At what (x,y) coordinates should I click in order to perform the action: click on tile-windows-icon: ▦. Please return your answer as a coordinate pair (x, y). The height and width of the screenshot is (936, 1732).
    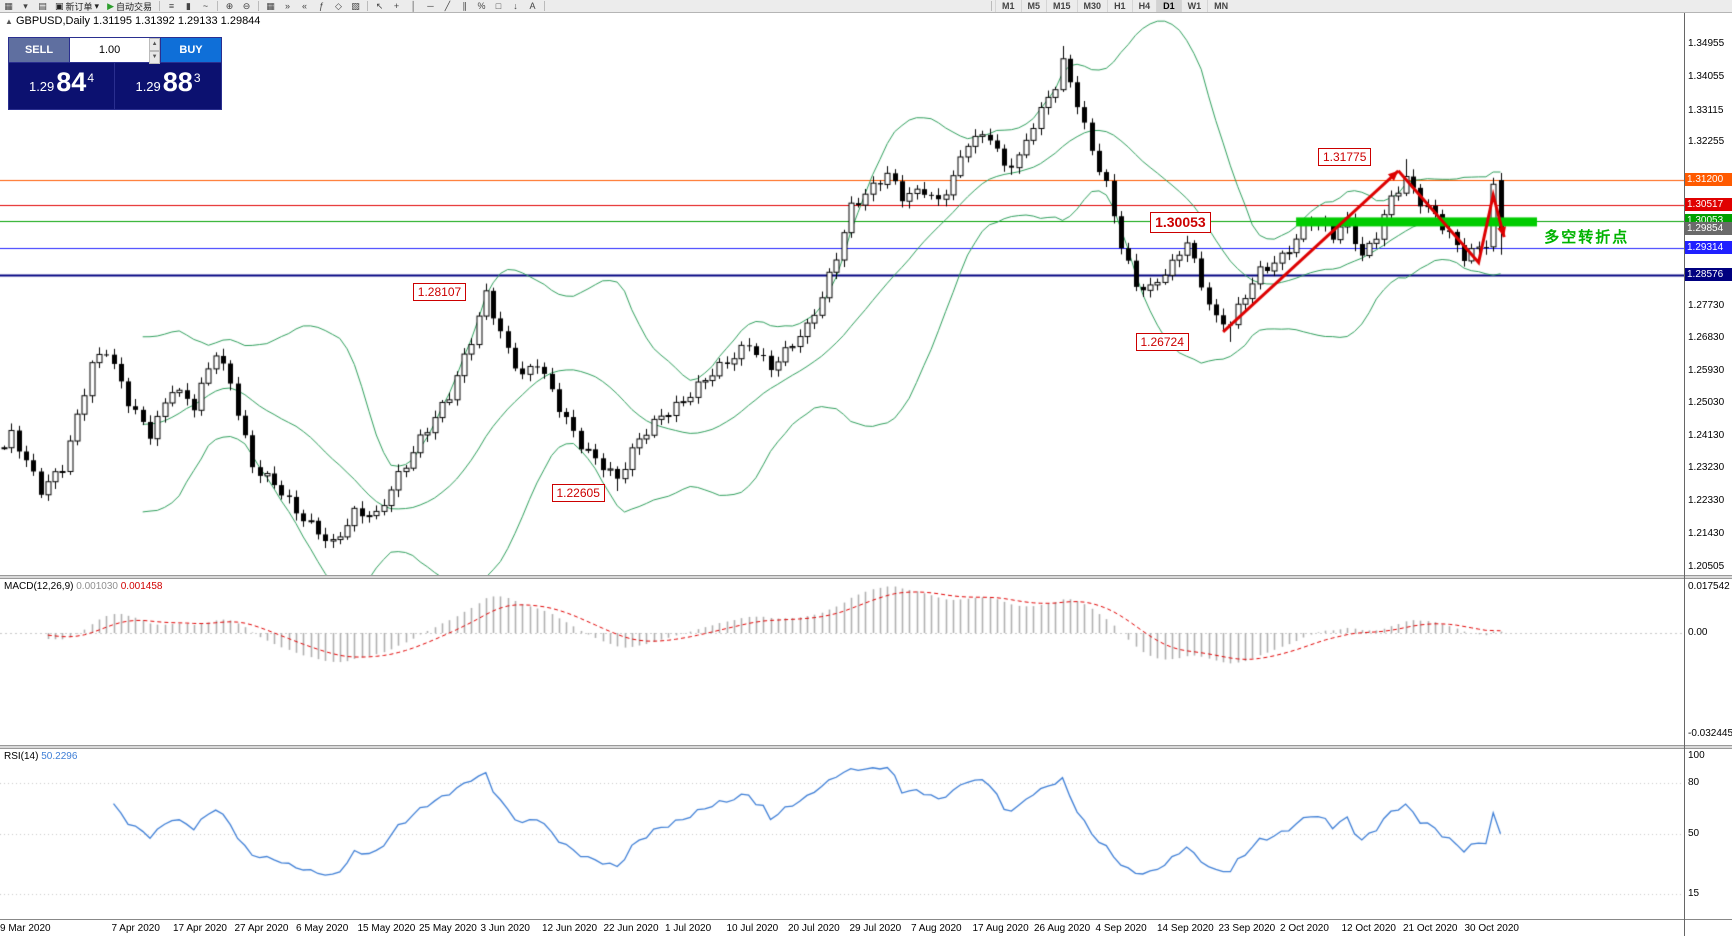
    Looking at the image, I should click on (270, 5).